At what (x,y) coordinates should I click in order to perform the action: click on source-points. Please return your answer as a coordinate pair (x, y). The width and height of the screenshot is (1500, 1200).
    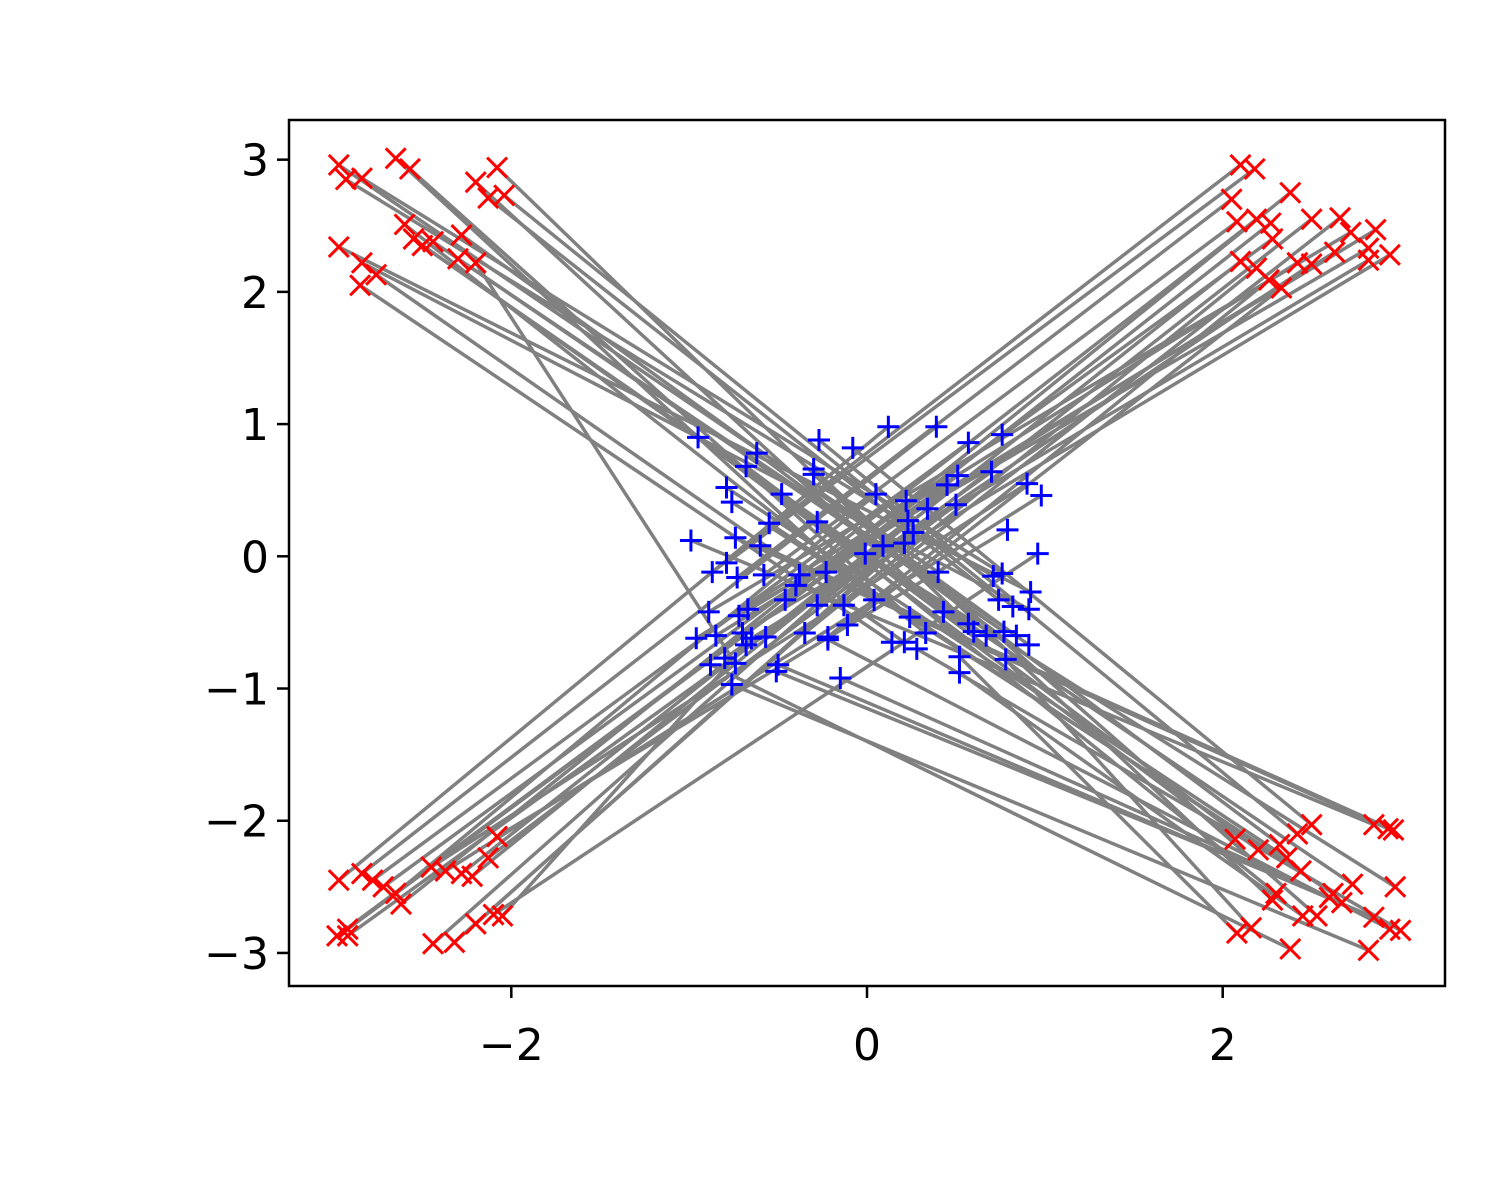
    Looking at the image, I should click on (866, 555).